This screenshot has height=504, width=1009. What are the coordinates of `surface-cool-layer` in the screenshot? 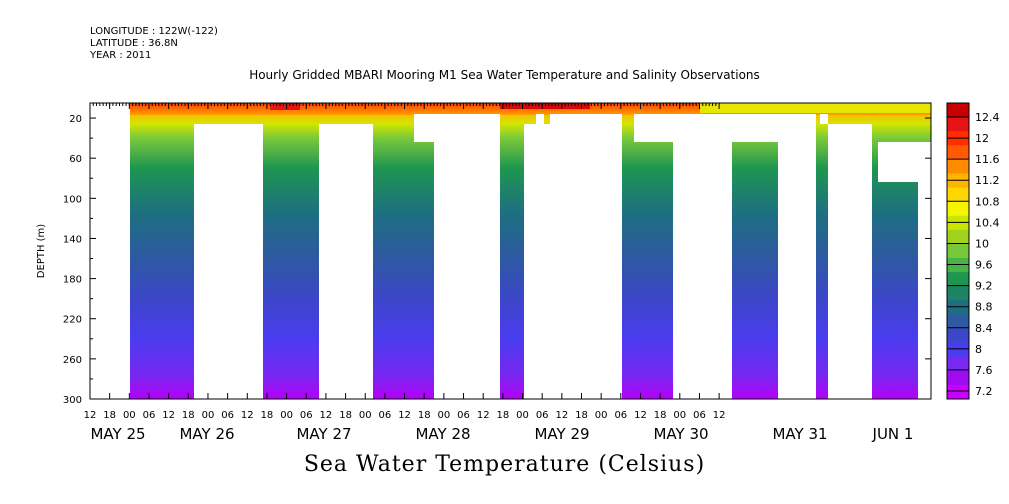 It's located at (815, 108).